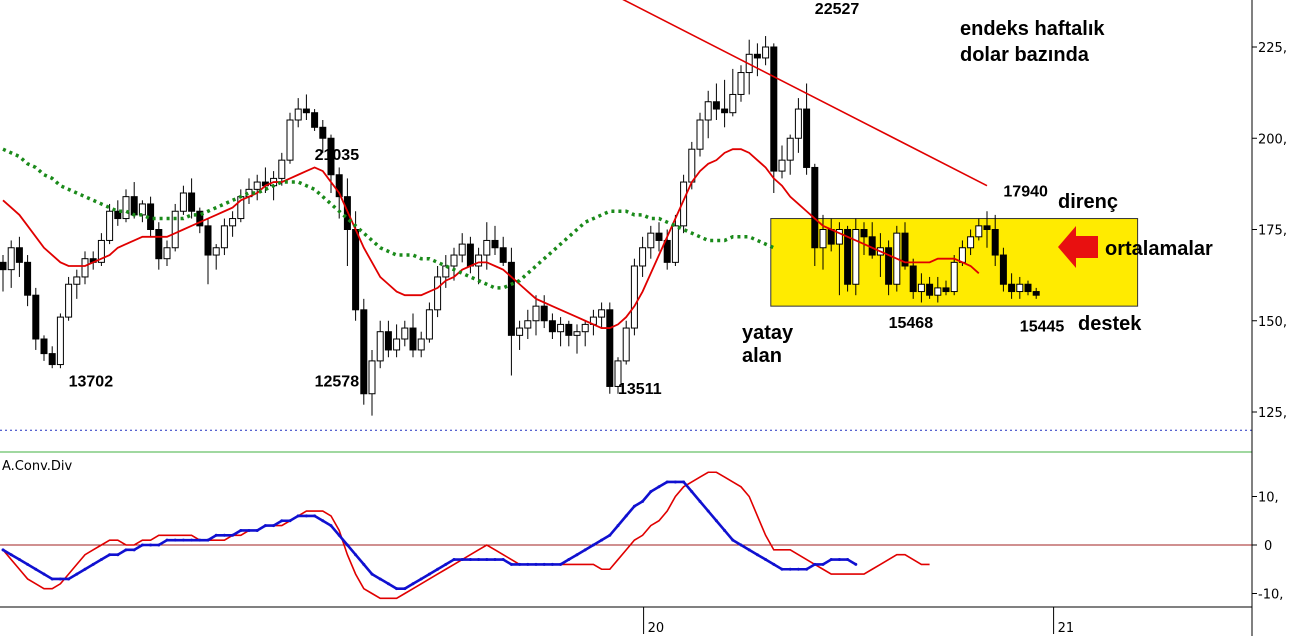  Describe the element at coordinates (837, 9) in the screenshot. I see `price-label: 22527` at that location.